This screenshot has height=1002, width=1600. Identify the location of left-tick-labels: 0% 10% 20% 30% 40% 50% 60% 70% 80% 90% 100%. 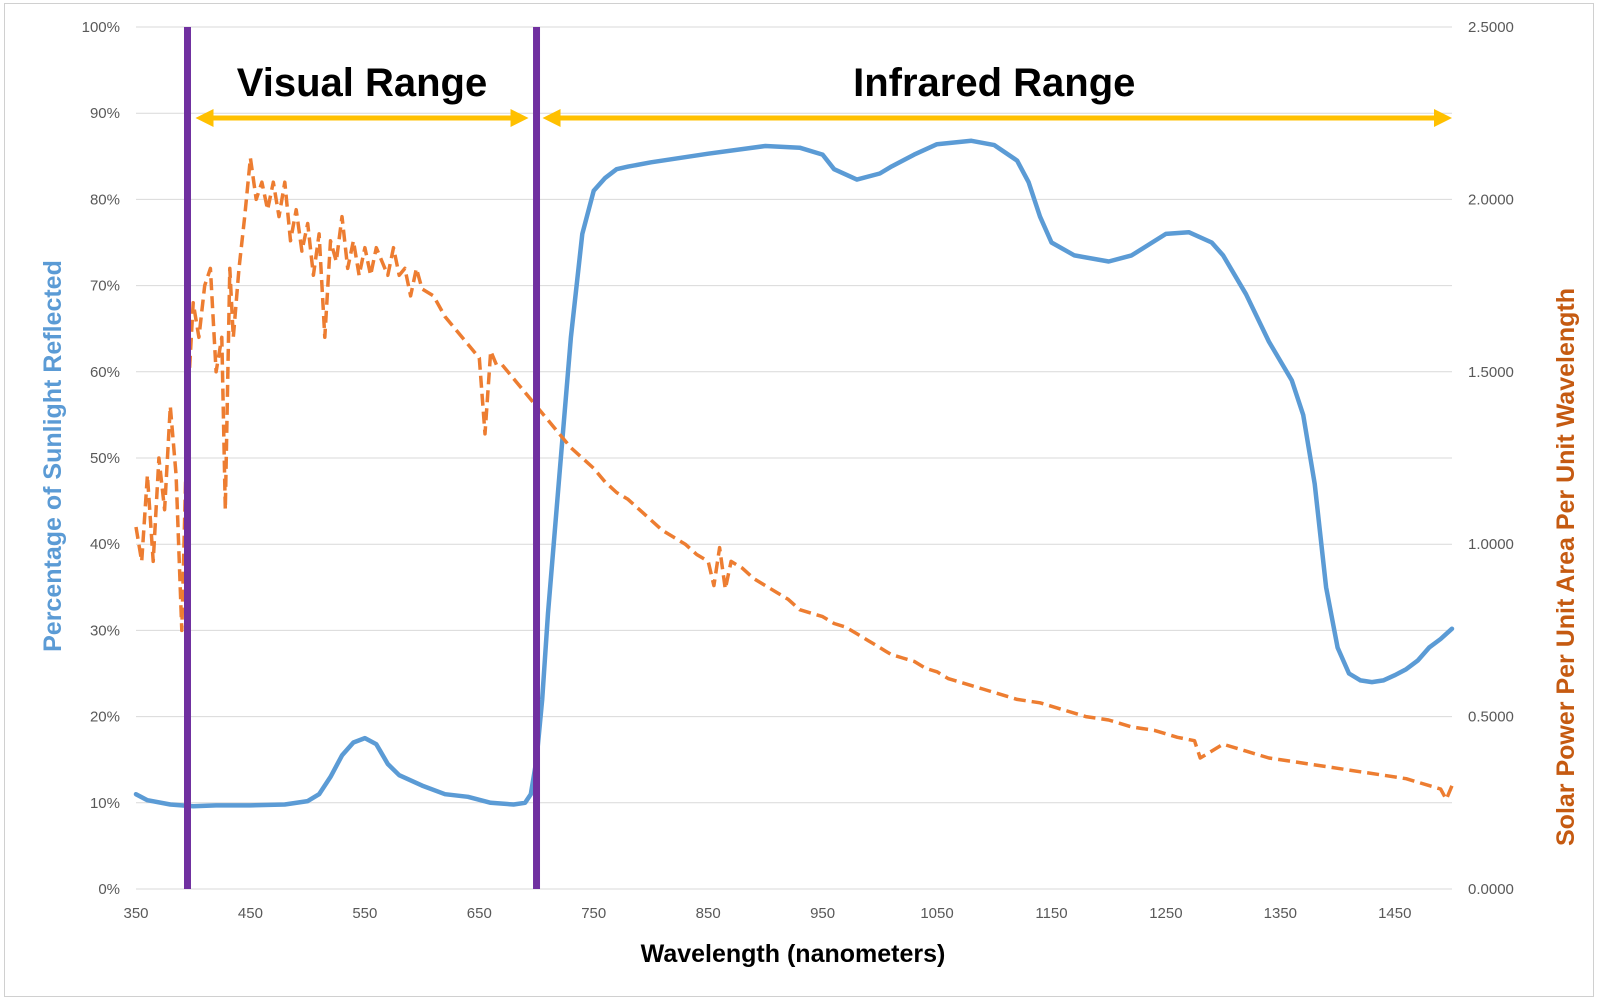
(101, 458).